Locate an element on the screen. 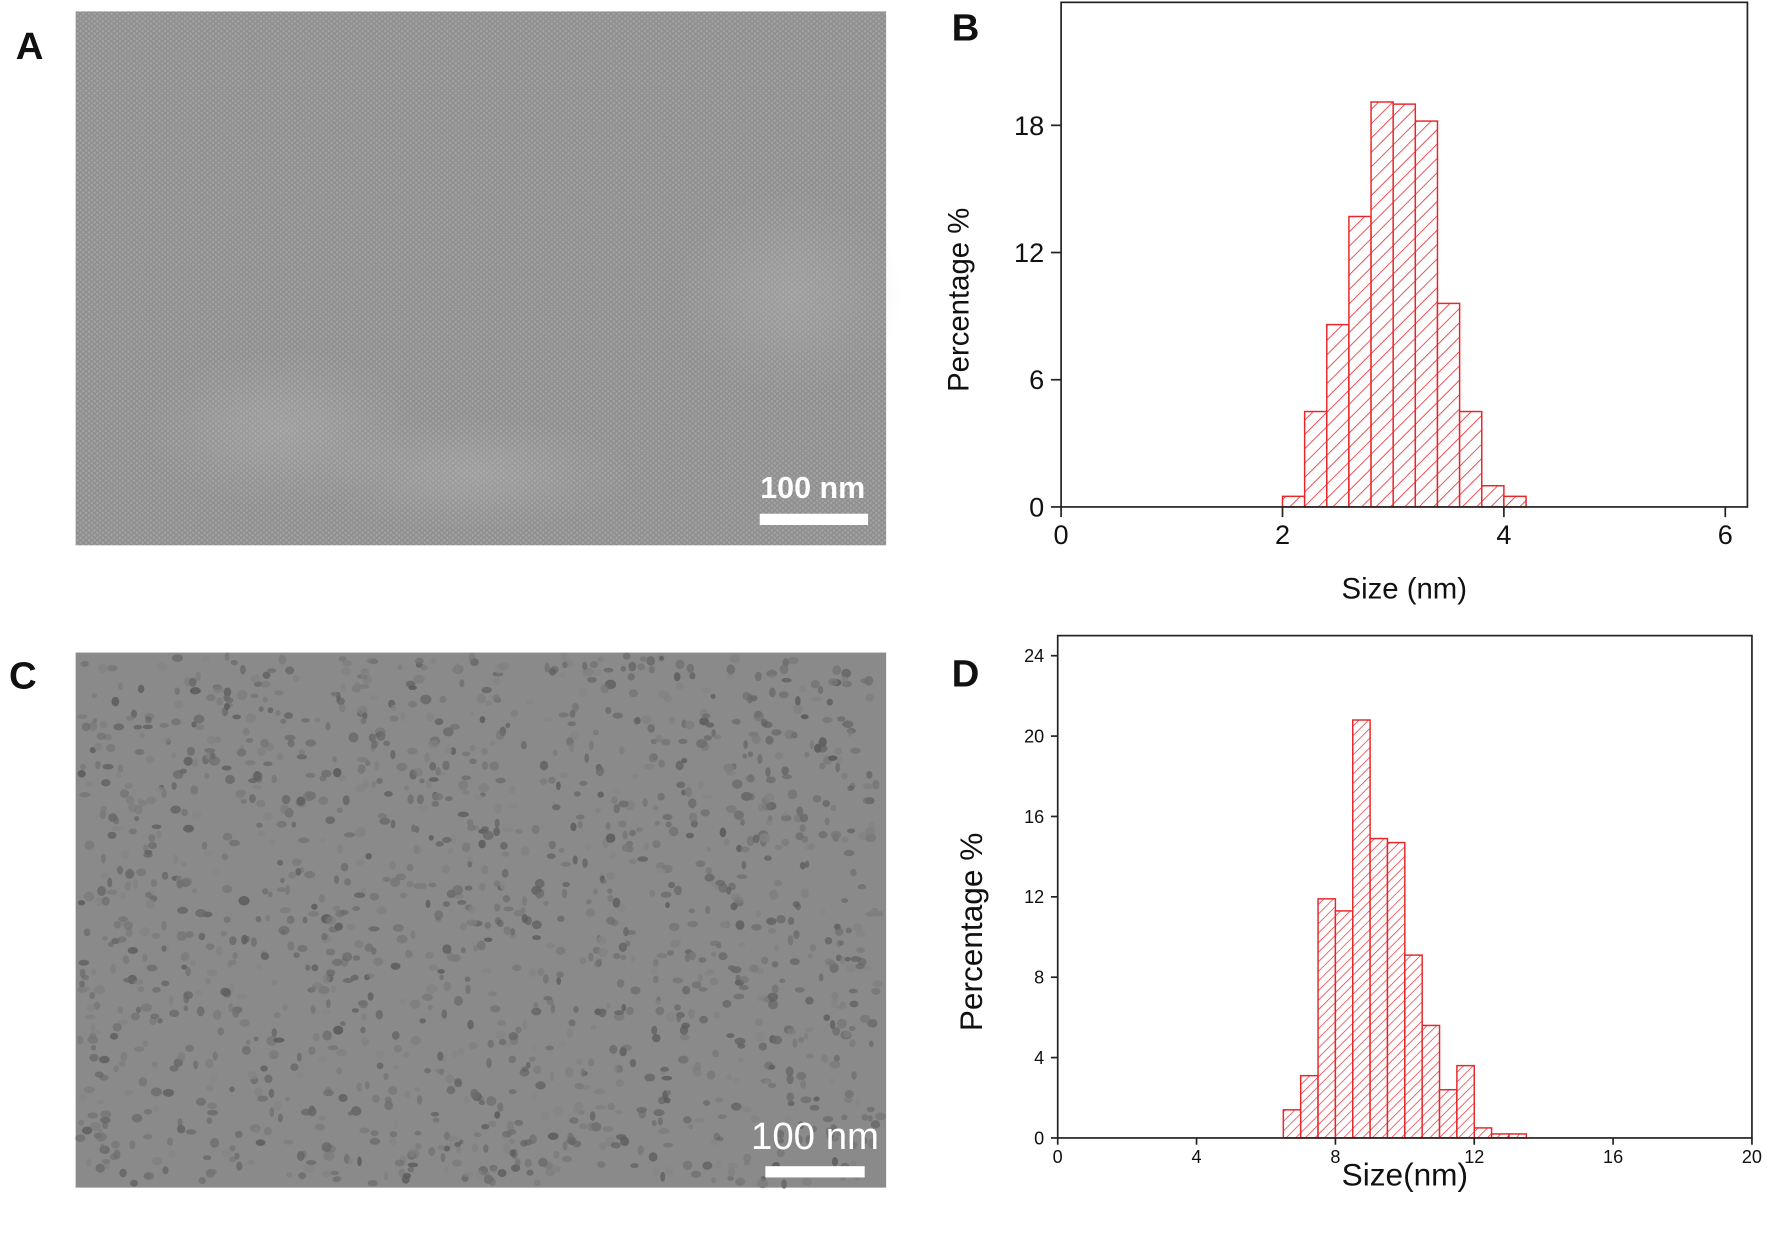 This screenshot has height=1234, width=1770. bar is located at coordinates (1426, 314).